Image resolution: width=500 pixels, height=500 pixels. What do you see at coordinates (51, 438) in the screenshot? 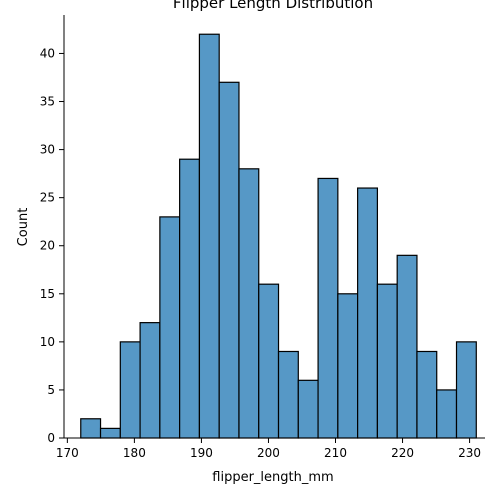
I see `y-tick-label: 0` at bounding box center [51, 438].